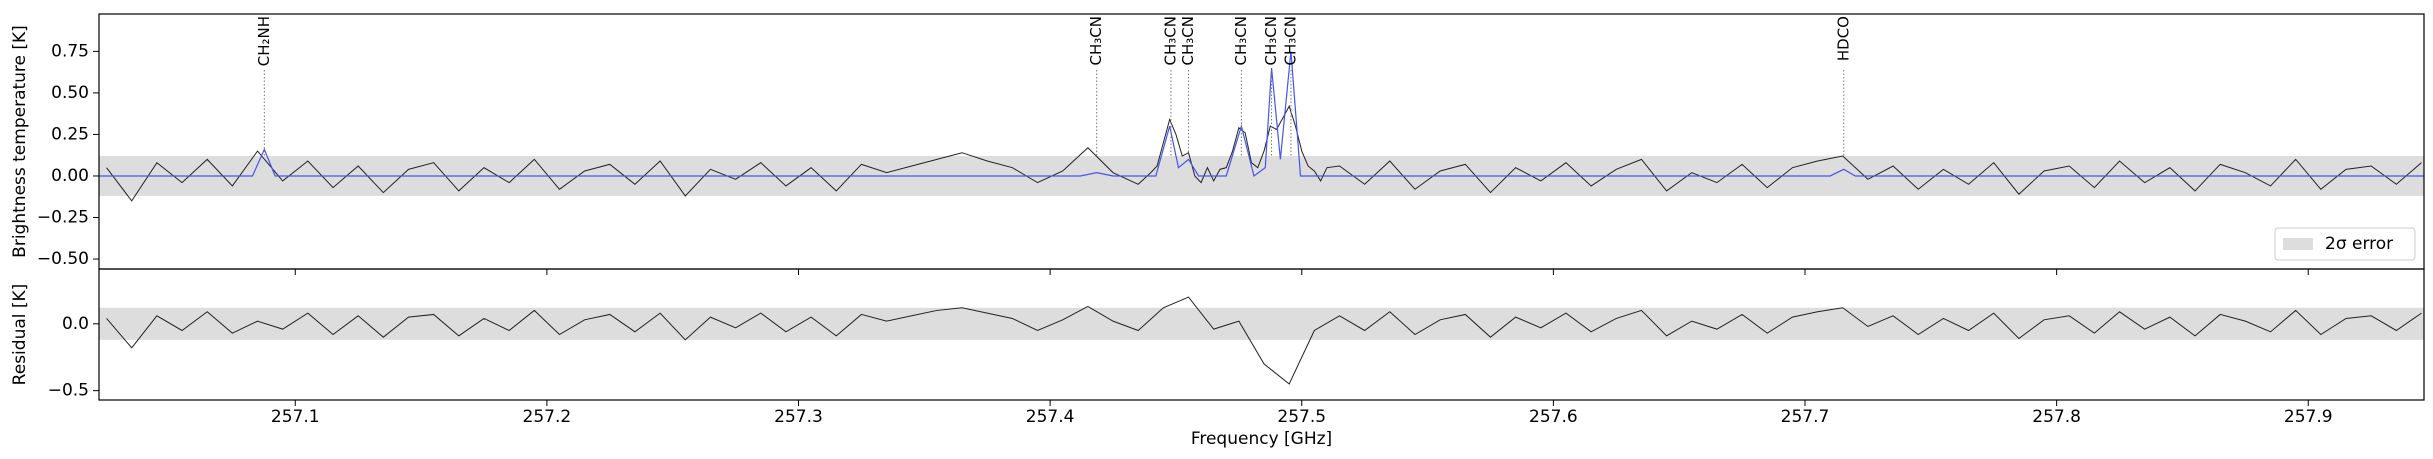  I want to click on x-tick-label: 257.3, so click(798, 417).